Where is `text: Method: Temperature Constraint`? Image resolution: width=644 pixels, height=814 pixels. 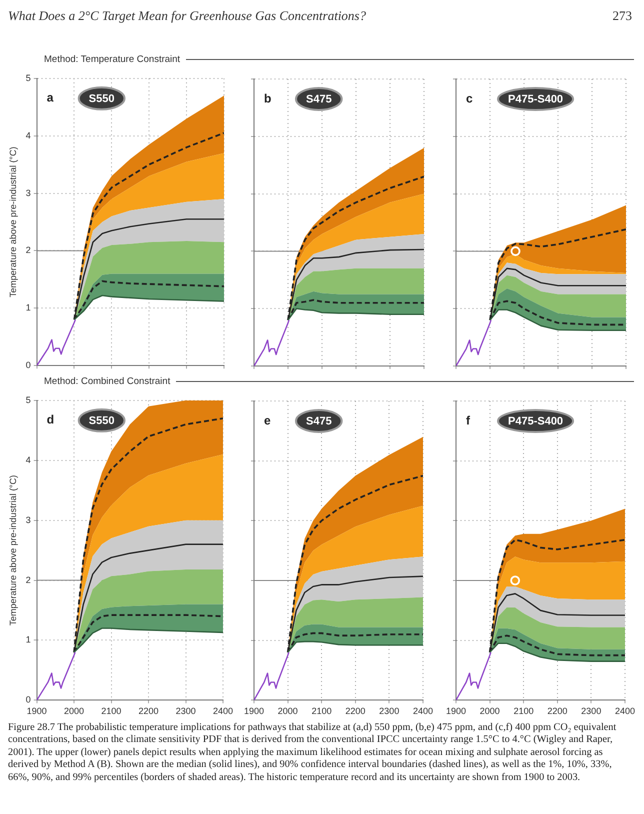 text: Method: Temperature Constraint is located at coordinates (112, 59).